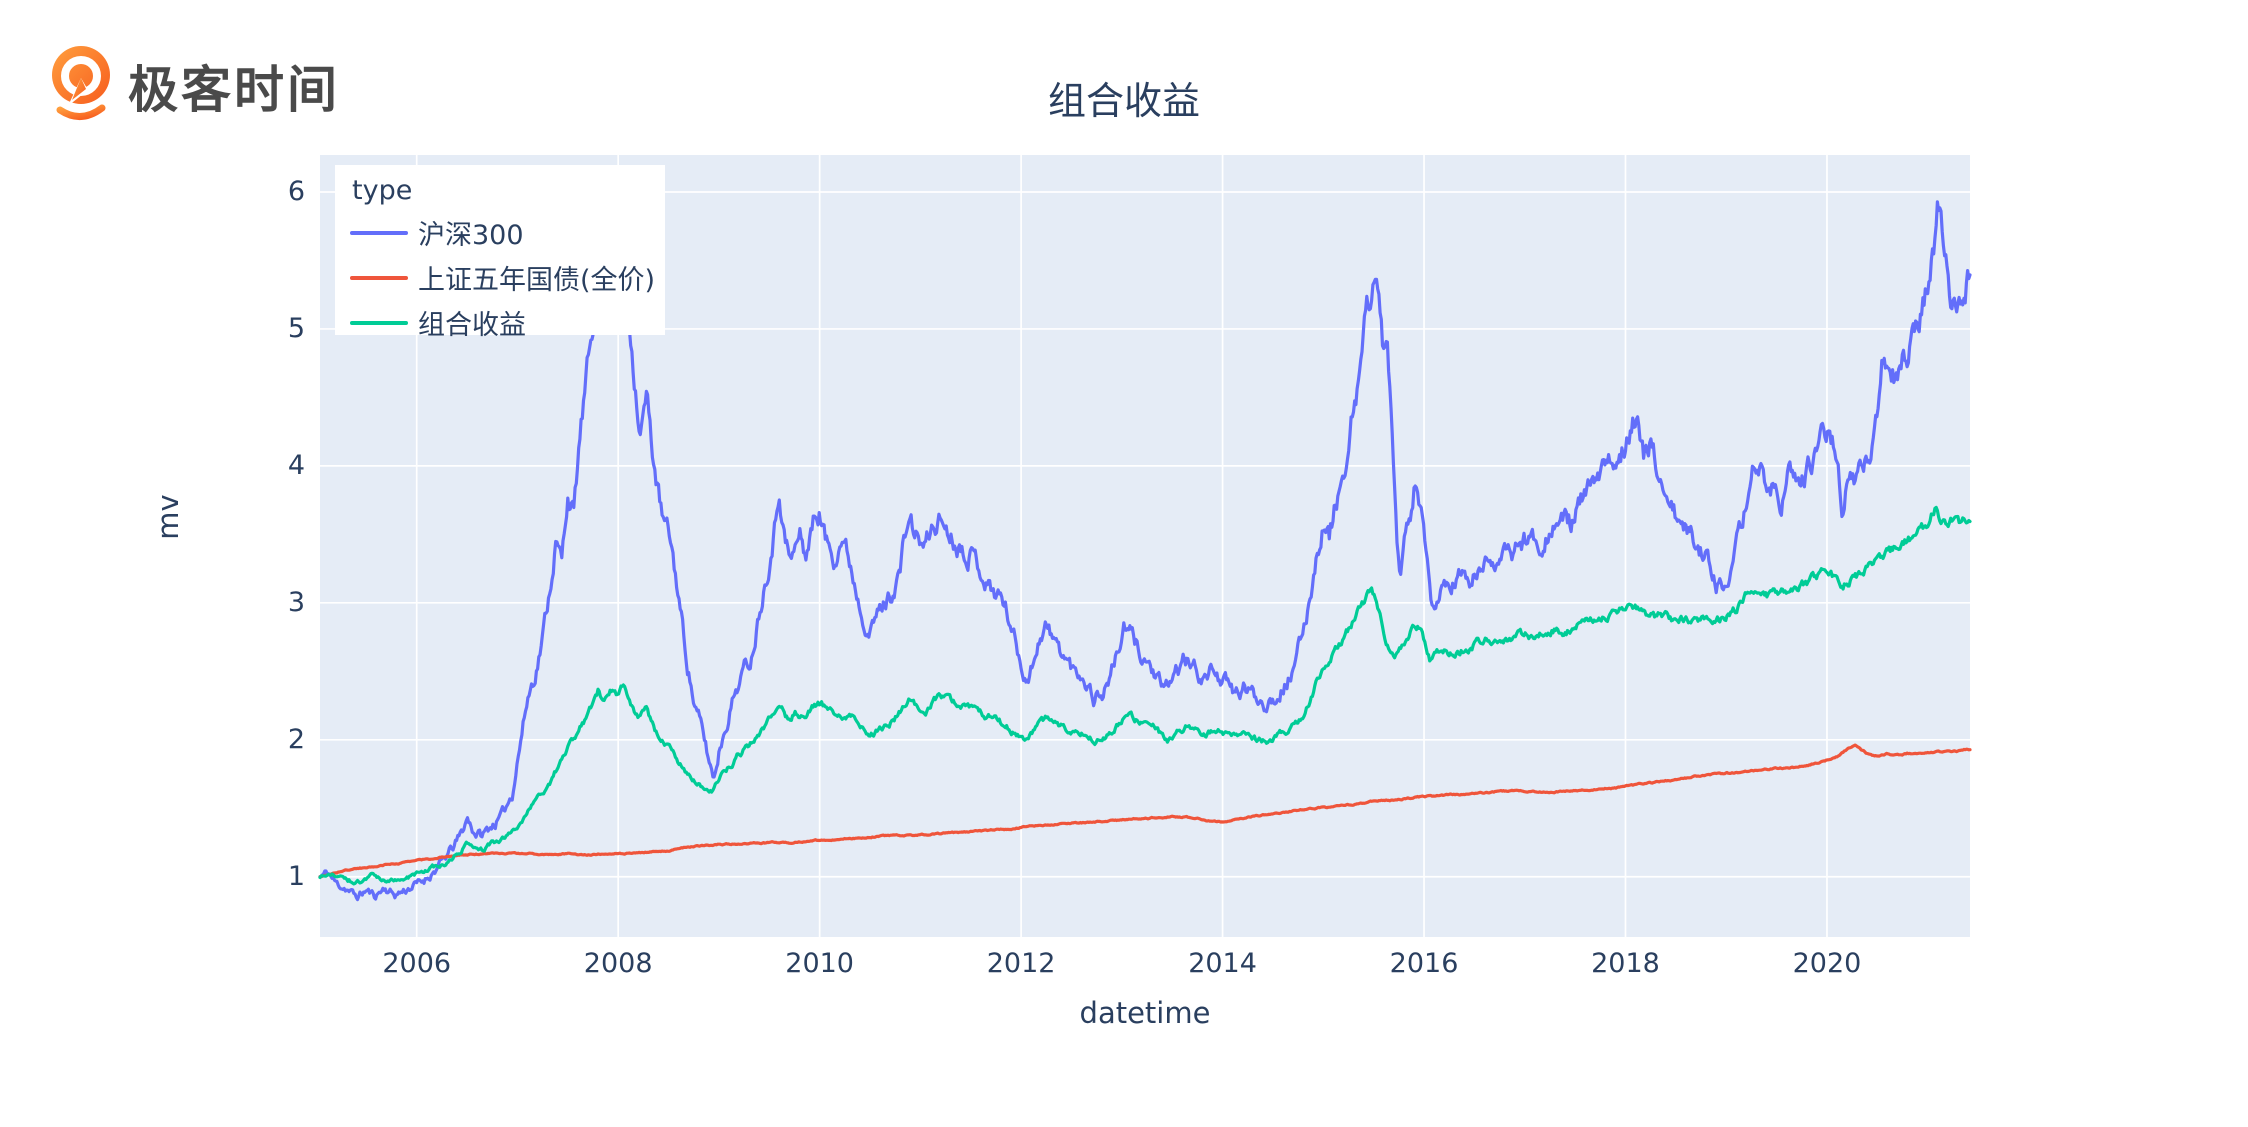 This screenshot has width=2248, height=1127. I want to click on x-tick-label: 2008, so click(618, 963).